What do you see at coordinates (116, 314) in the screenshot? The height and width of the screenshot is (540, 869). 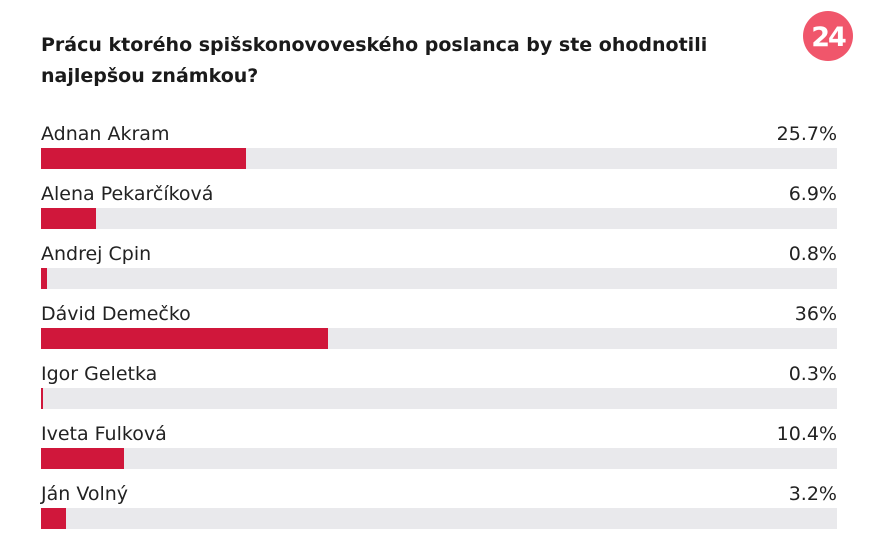 I see `option-label: Dávid Demečko` at bounding box center [116, 314].